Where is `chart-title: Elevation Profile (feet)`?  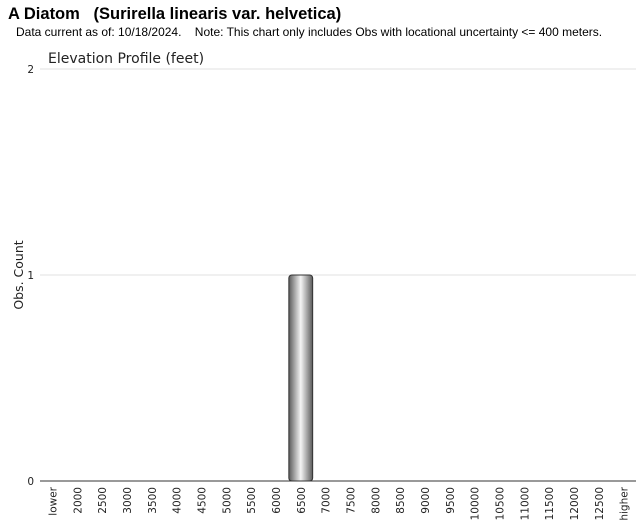 chart-title: Elevation Profile (feet) is located at coordinates (126, 59).